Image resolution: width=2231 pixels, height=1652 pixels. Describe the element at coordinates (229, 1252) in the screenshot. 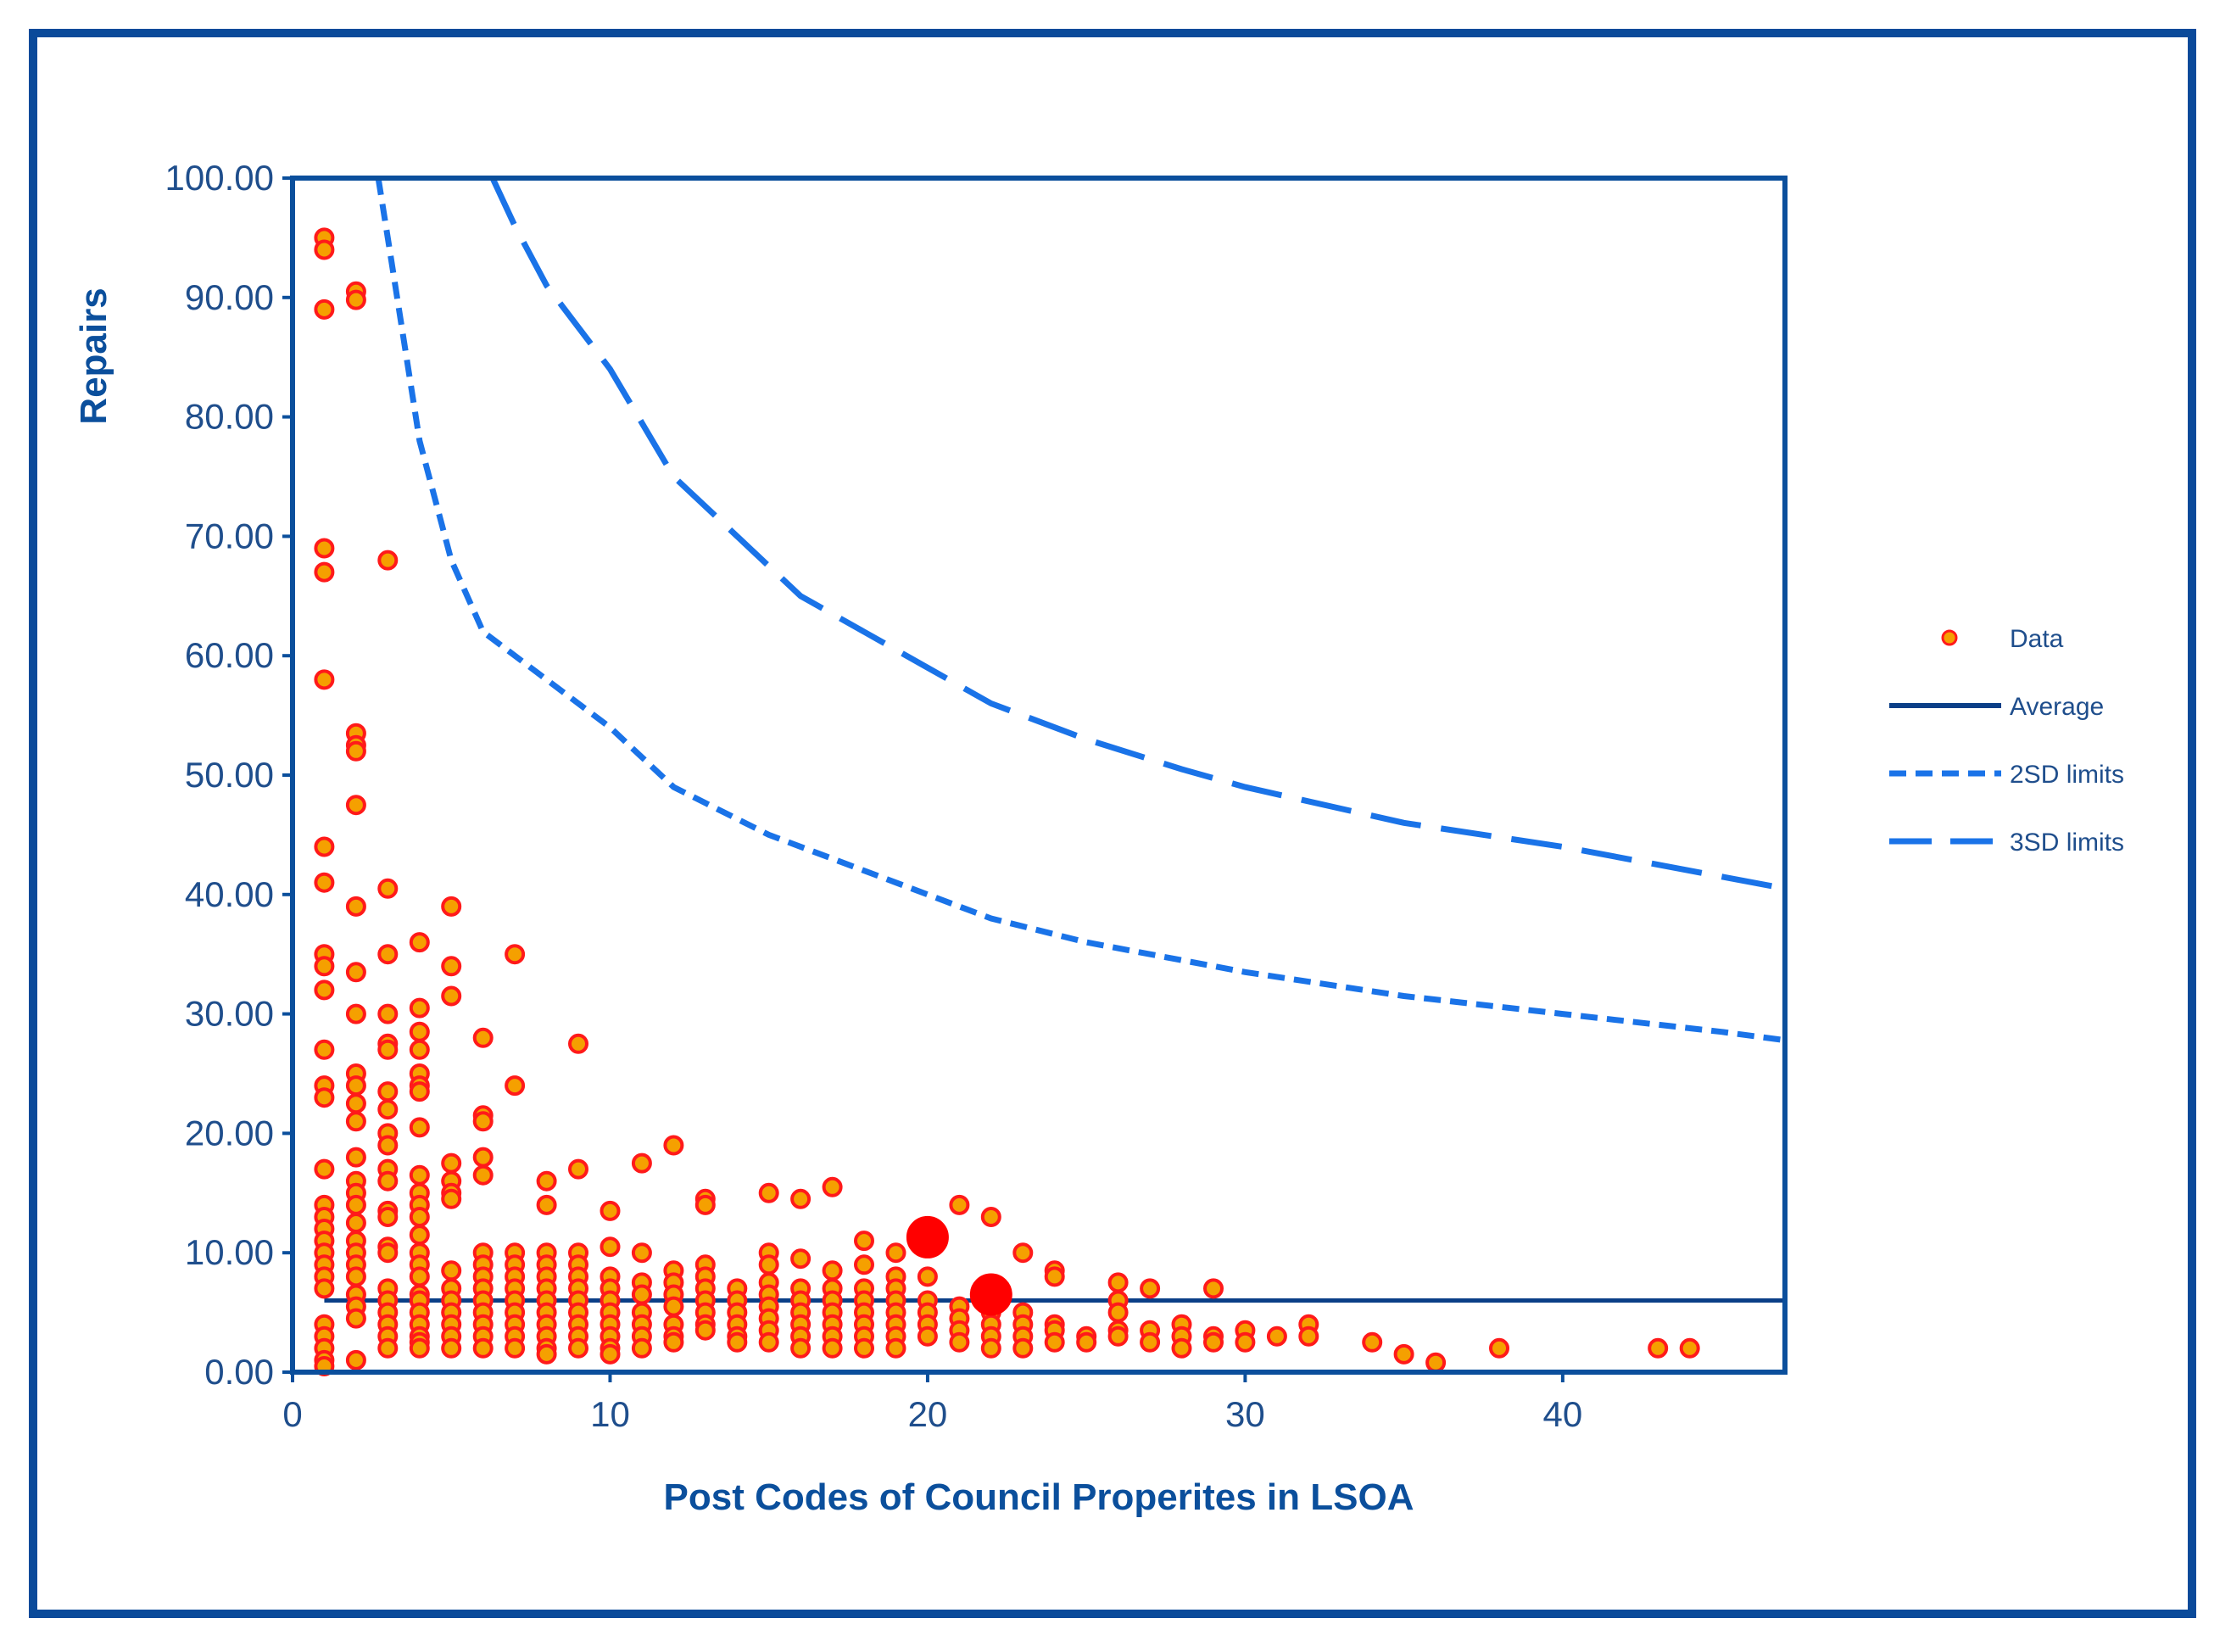

I see `y-tick-label: 10.00` at that location.